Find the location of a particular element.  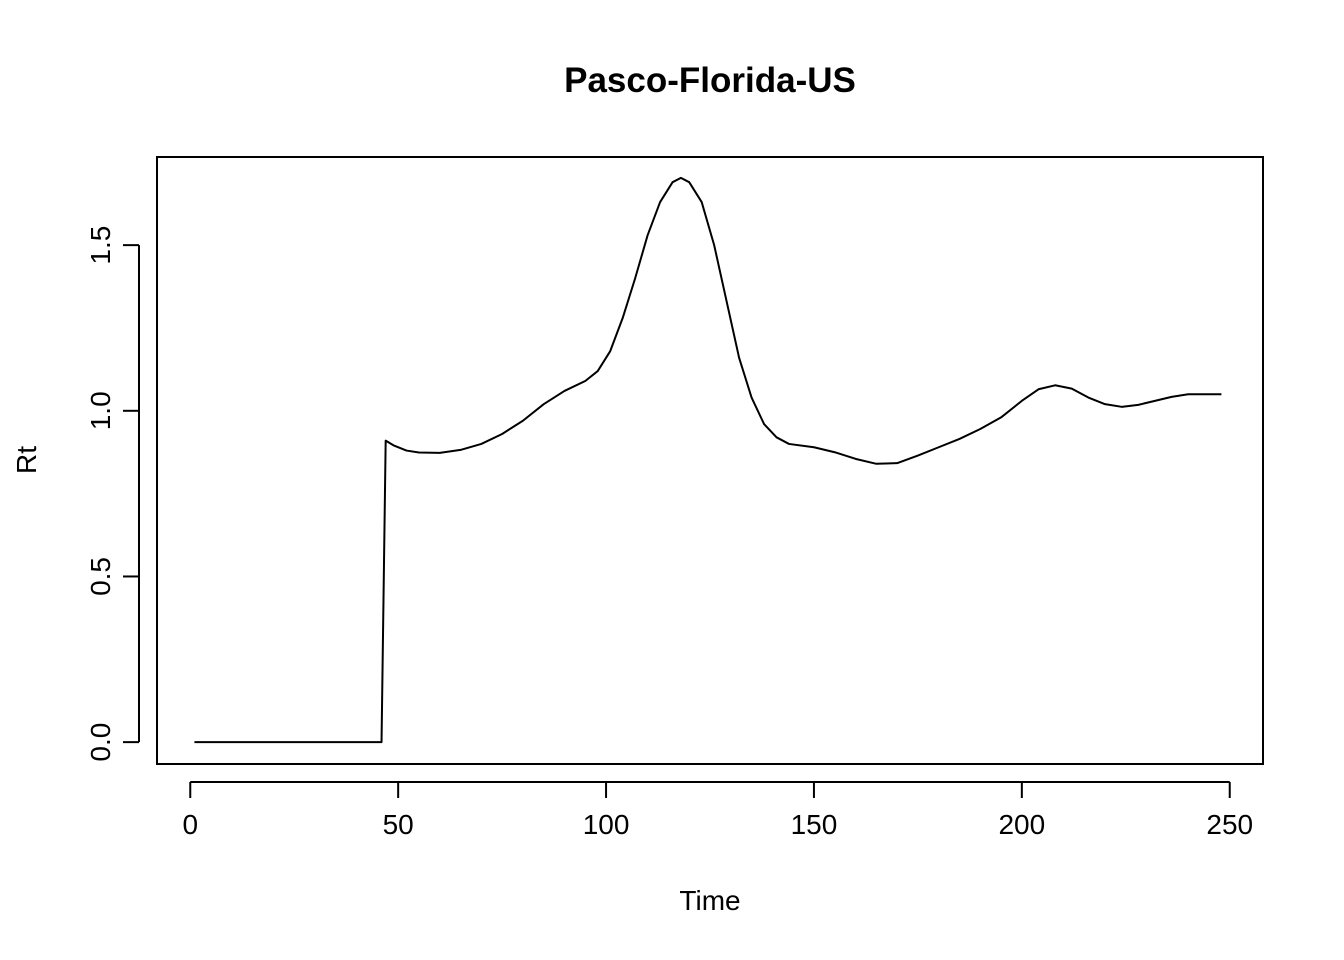

x-tick-label: 0 is located at coordinates (190, 824).